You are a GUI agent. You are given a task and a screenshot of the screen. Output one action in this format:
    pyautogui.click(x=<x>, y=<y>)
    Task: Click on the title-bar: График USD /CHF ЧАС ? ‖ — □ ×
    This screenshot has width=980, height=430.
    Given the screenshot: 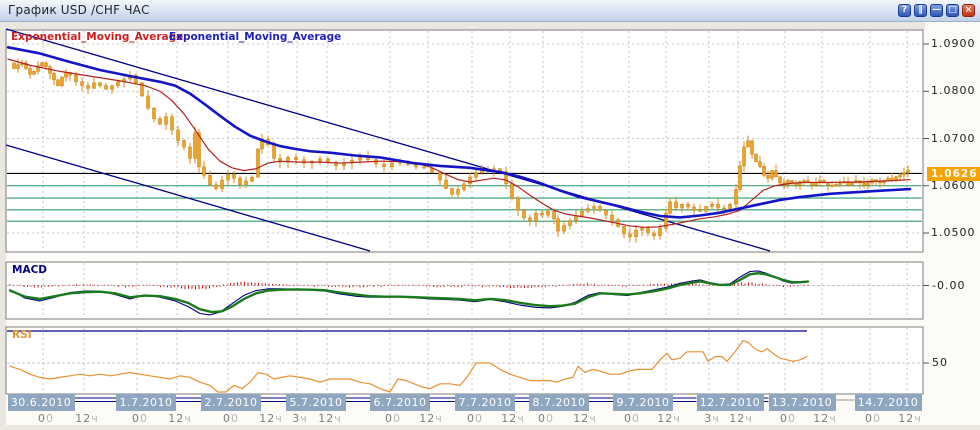 What is the action you would take?
    pyautogui.click(x=490, y=11)
    